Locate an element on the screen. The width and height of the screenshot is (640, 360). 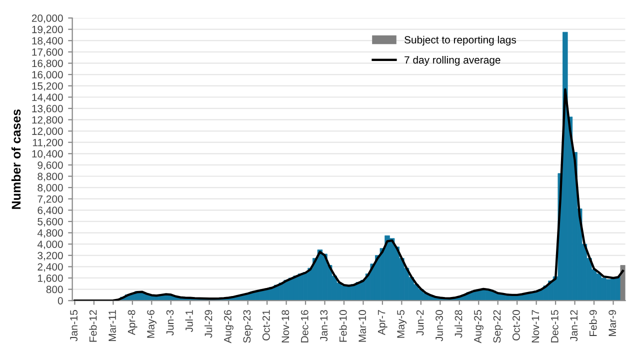
y-tick-label: 12,800 is located at coordinates (47, 120).